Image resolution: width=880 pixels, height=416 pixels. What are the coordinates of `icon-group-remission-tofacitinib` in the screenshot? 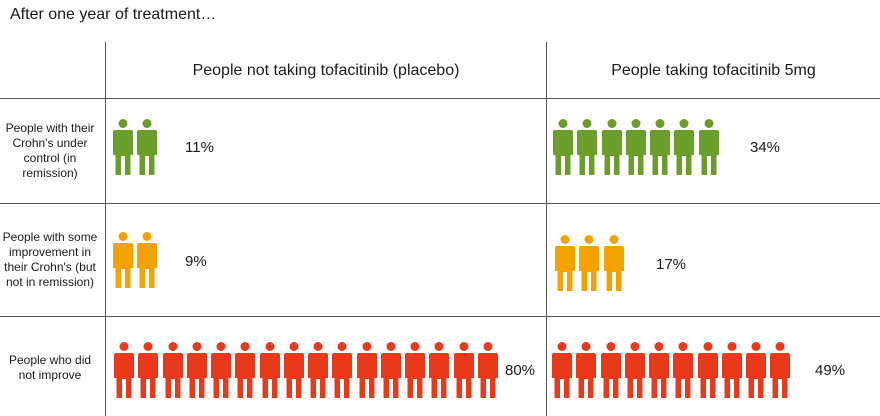 It's located at (638, 147).